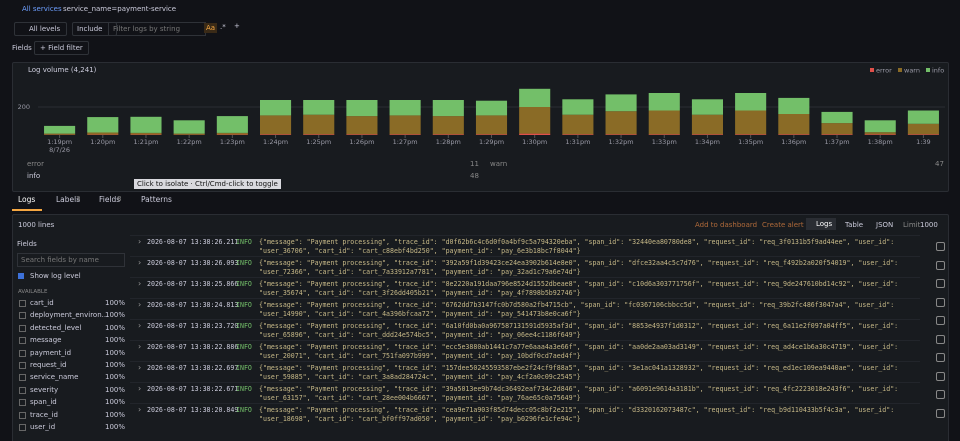  I want to click on view-table: Table, so click(854, 225).